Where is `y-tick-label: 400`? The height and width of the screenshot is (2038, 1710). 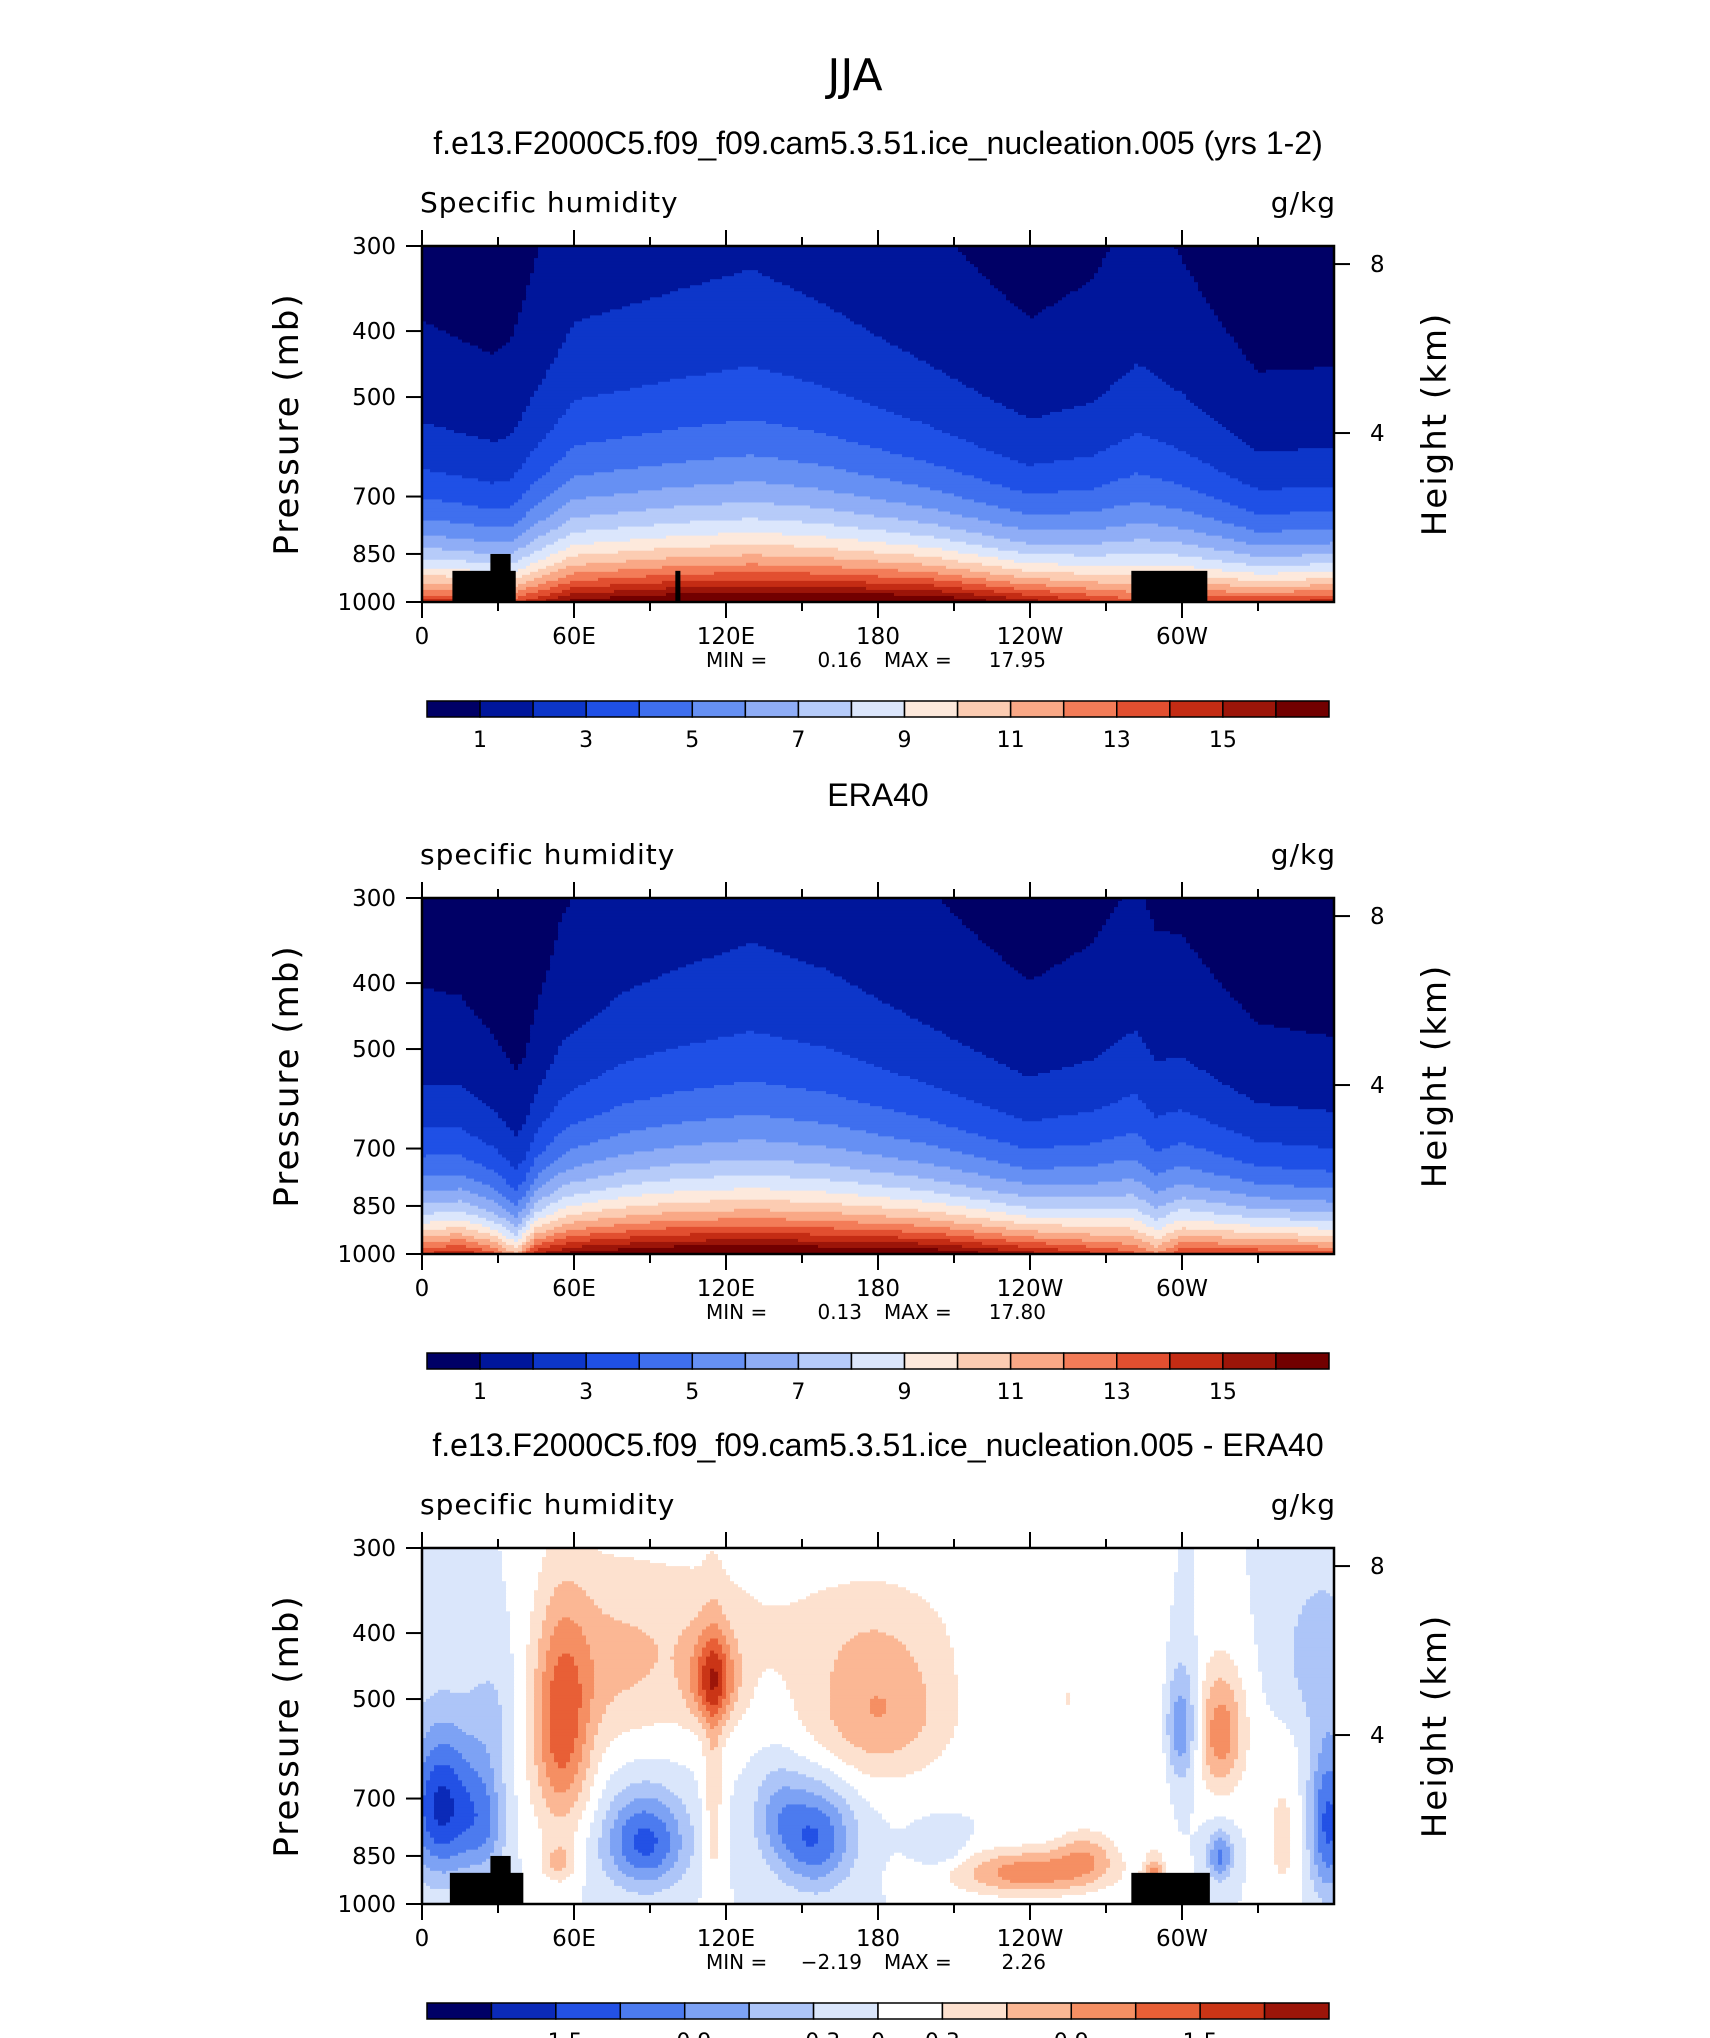
y-tick-label: 400 is located at coordinates (374, 332).